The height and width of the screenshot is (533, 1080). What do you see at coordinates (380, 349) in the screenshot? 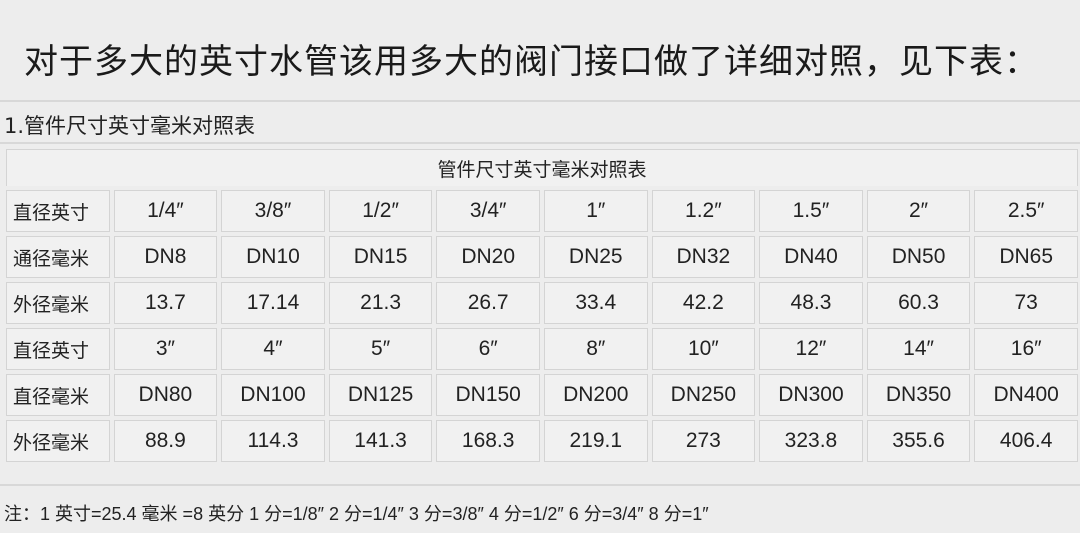
I see `table-cell: 5″` at bounding box center [380, 349].